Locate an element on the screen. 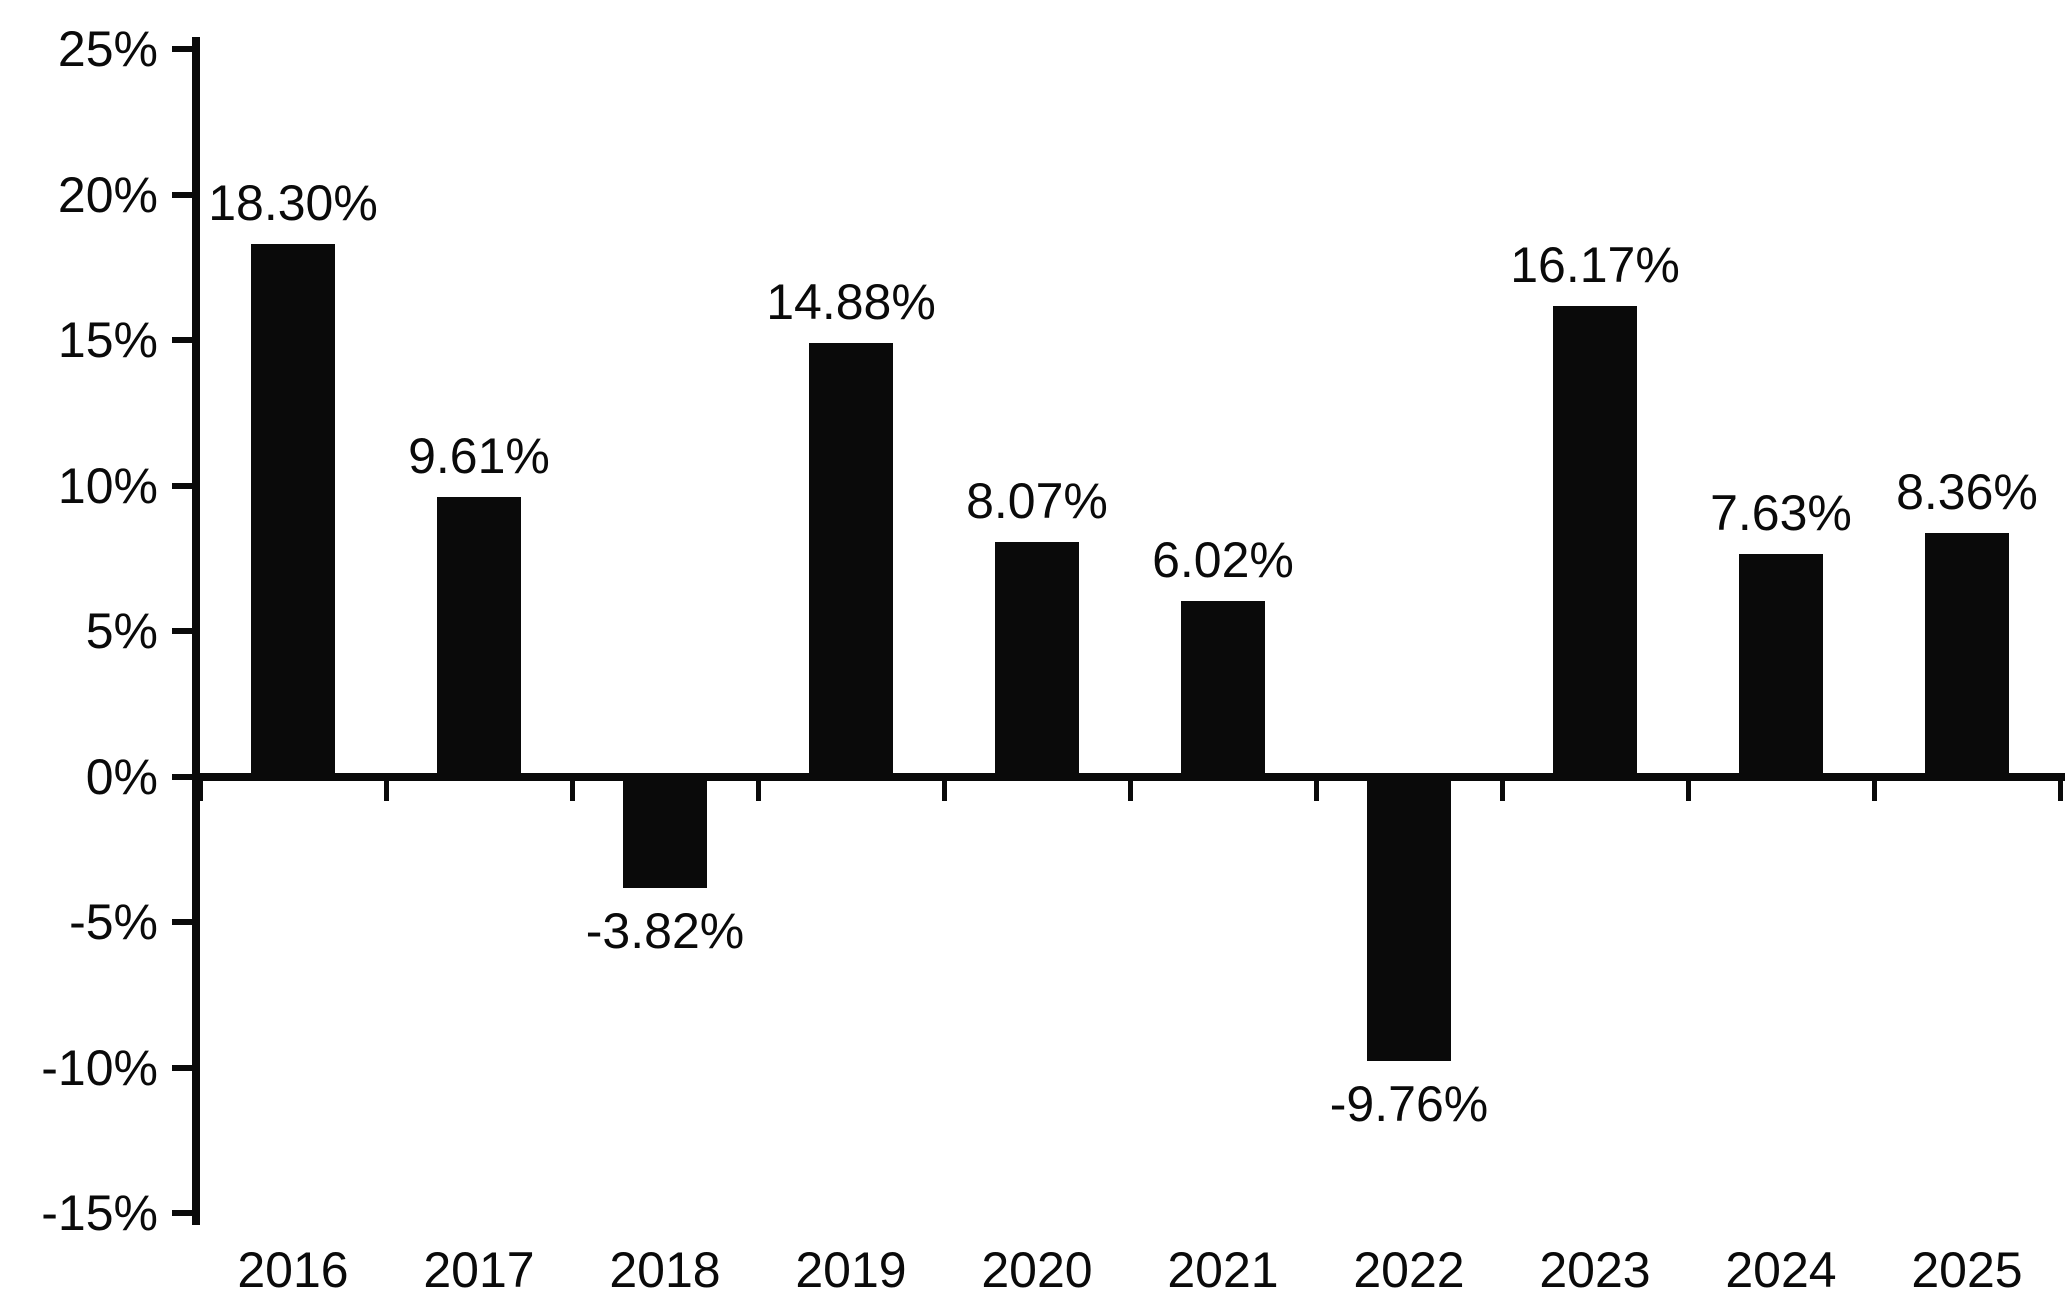 The width and height of the screenshot is (2067, 1308). bar-value-label: 7.63% is located at coordinates (1781, 513).